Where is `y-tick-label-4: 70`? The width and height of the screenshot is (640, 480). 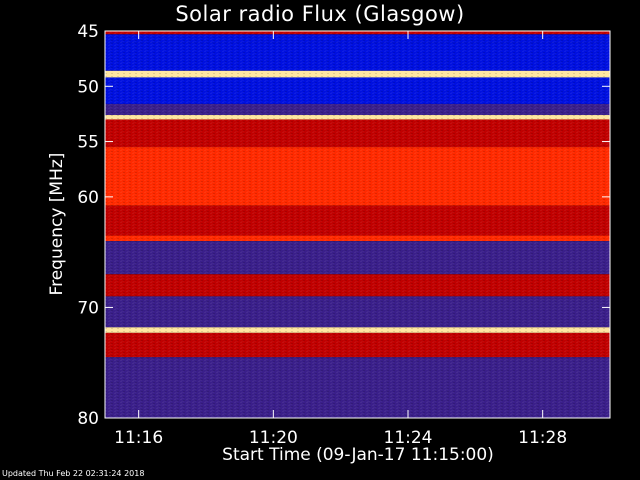
y-tick-label-4: 70 is located at coordinates (88, 308).